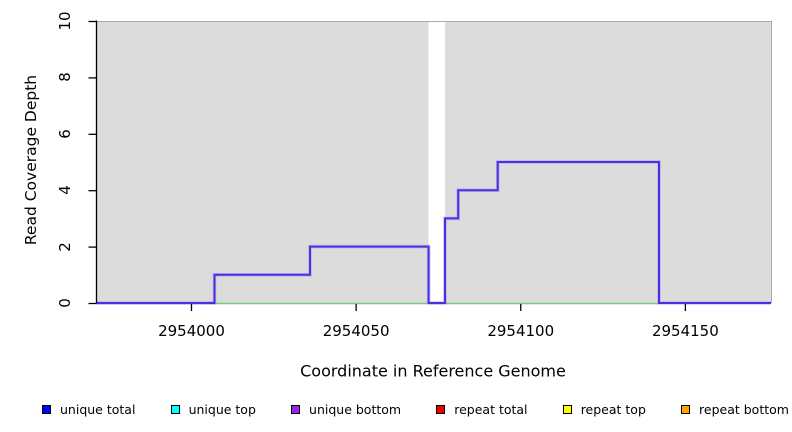 This screenshot has width=792, height=432. I want to click on legend-item: repeat top, so click(604, 409).